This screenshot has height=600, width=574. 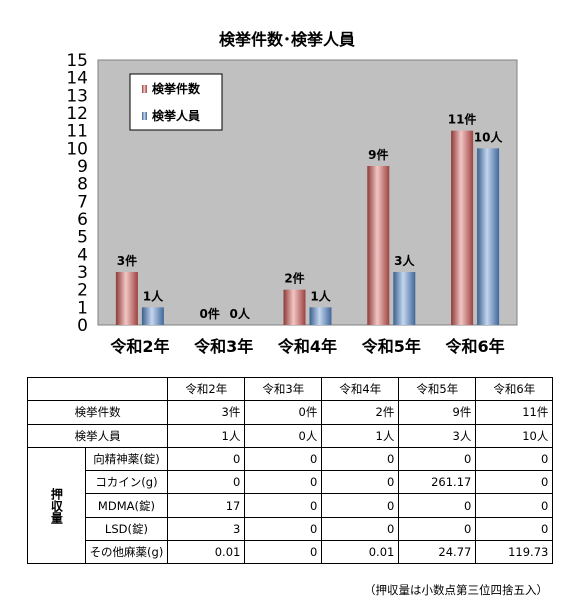 What do you see at coordinates (206, 505) in the screenshot?
I see `table-cell: 17` at bounding box center [206, 505].